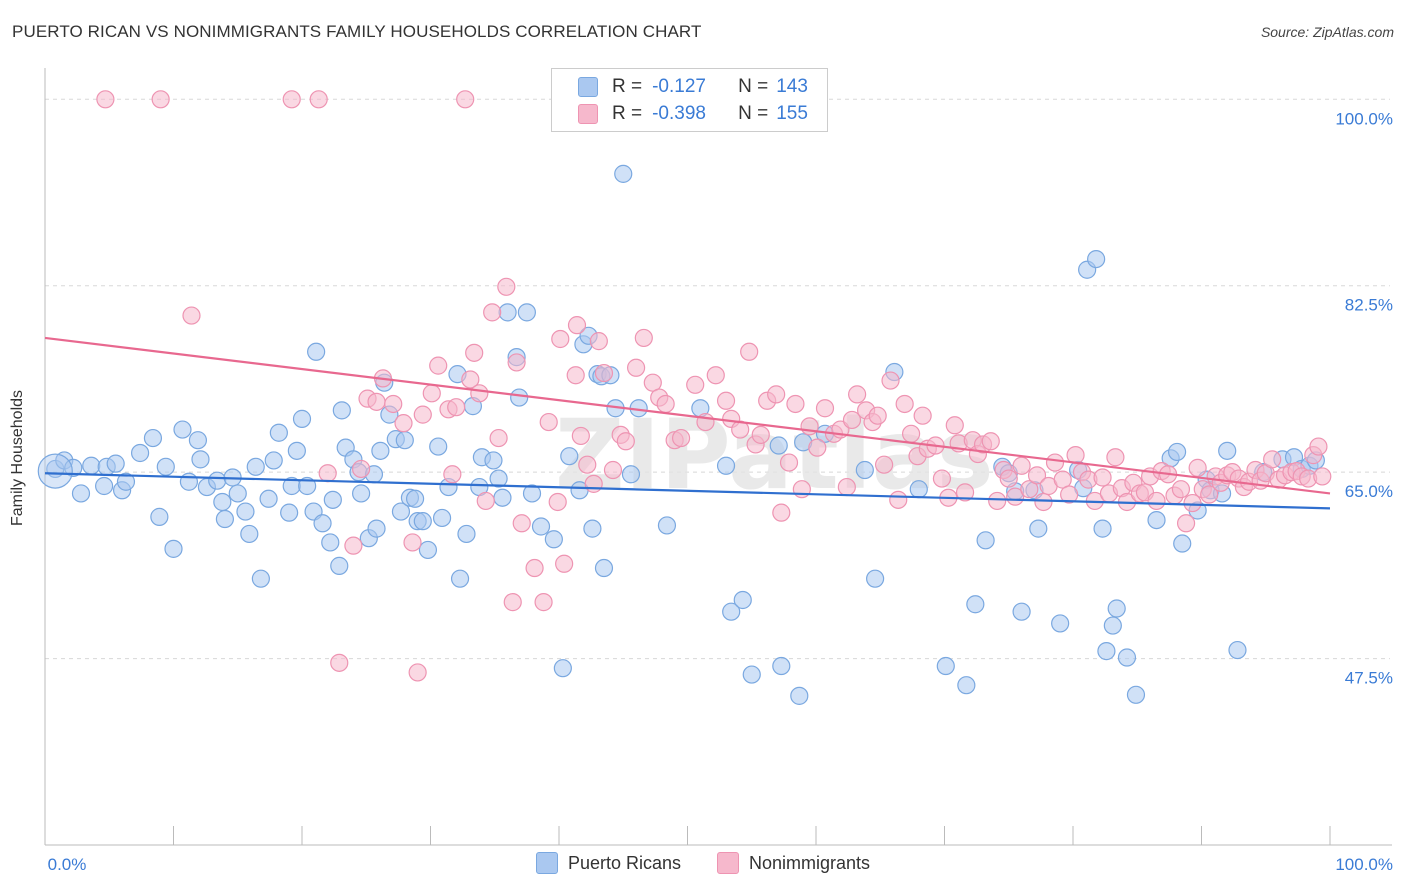 Image resolution: width=1406 pixels, height=892 pixels. I want to click on source-label: Source: ZipAtlas.com, so click(1327, 32).